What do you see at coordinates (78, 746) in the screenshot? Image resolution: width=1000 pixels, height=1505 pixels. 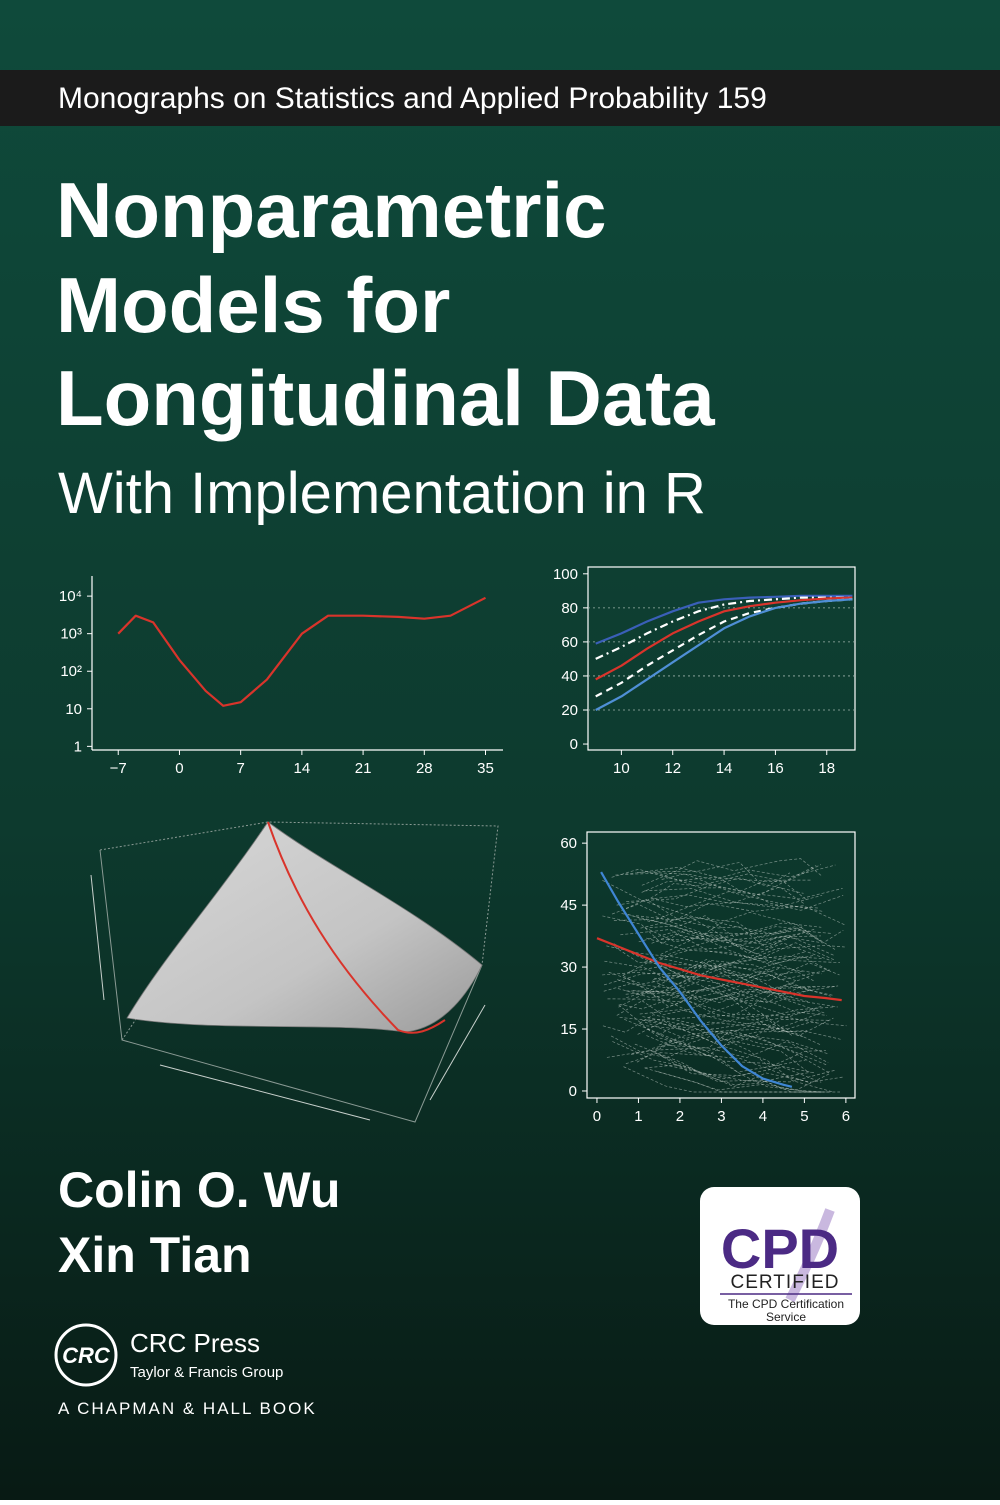 I see `y-tick-label: 1` at bounding box center [78, 746].